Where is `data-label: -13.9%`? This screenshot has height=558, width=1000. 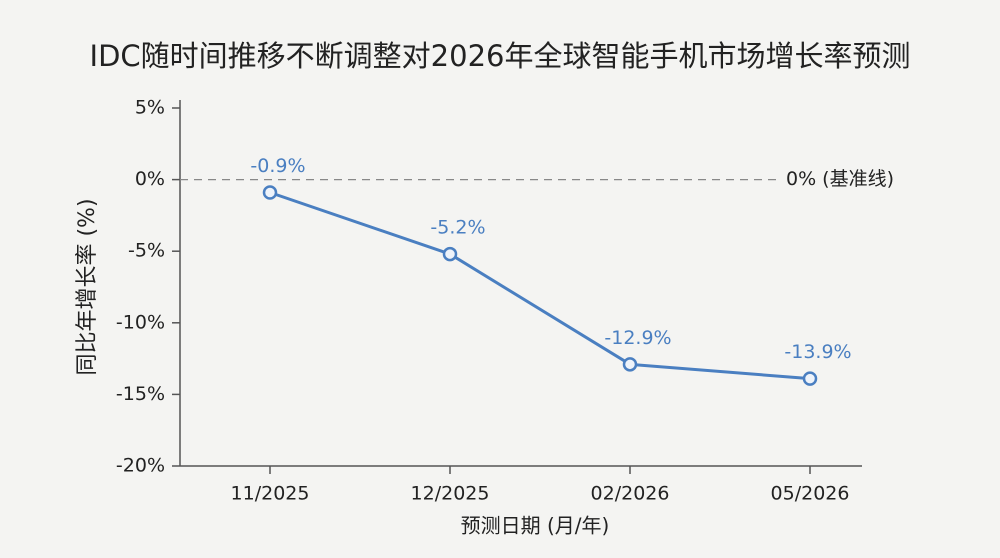
data-label: -13.9% is located at coordinates (817, 352).